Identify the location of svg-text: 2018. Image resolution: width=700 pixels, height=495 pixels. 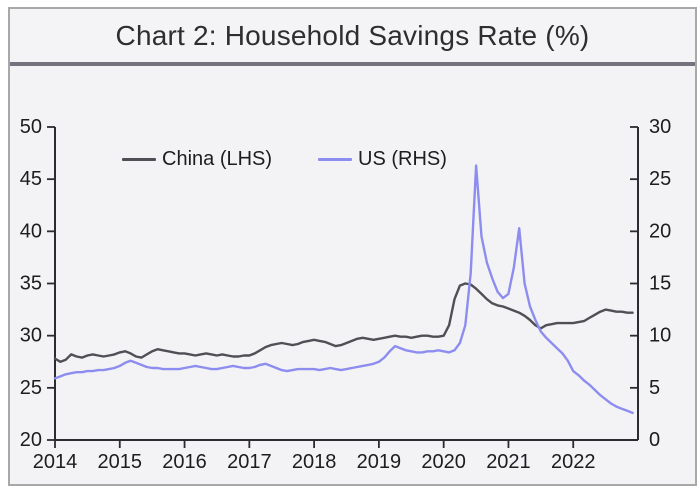
(314, 462).